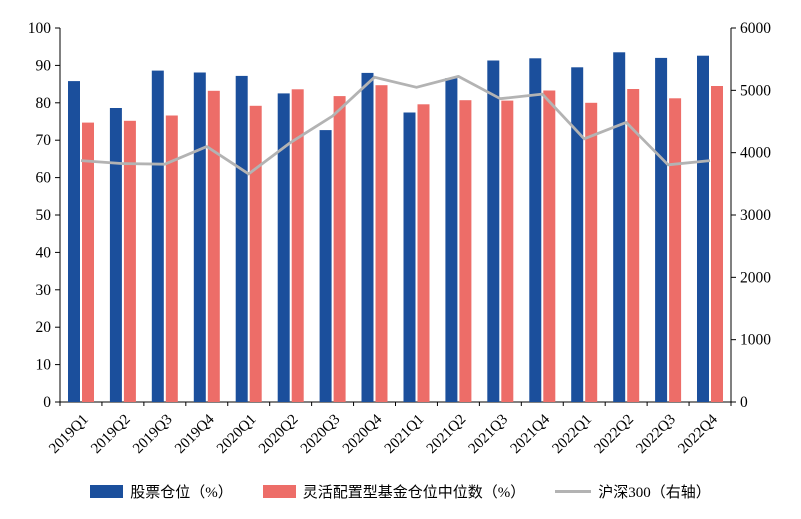 This screenshot has height=519, width=801. What do you see at coordinates (744, 402) in the screenshot?
I see `right-axis-tick-label: 0` at bounding box center [744, 402].